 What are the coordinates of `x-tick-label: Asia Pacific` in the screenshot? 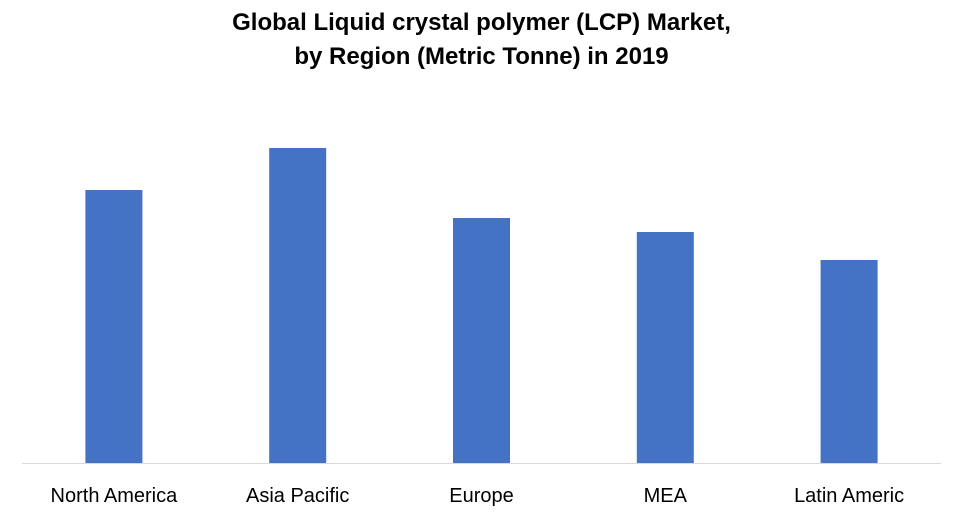 It's located at (297, 496).